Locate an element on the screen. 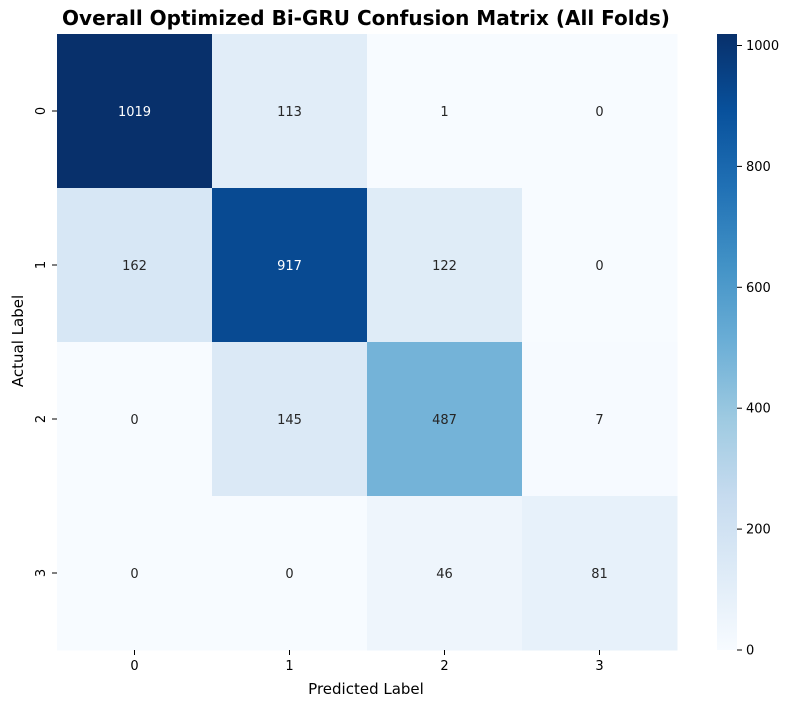  cell-value-r2-c0: 0 is located at coordinates (134, 420).